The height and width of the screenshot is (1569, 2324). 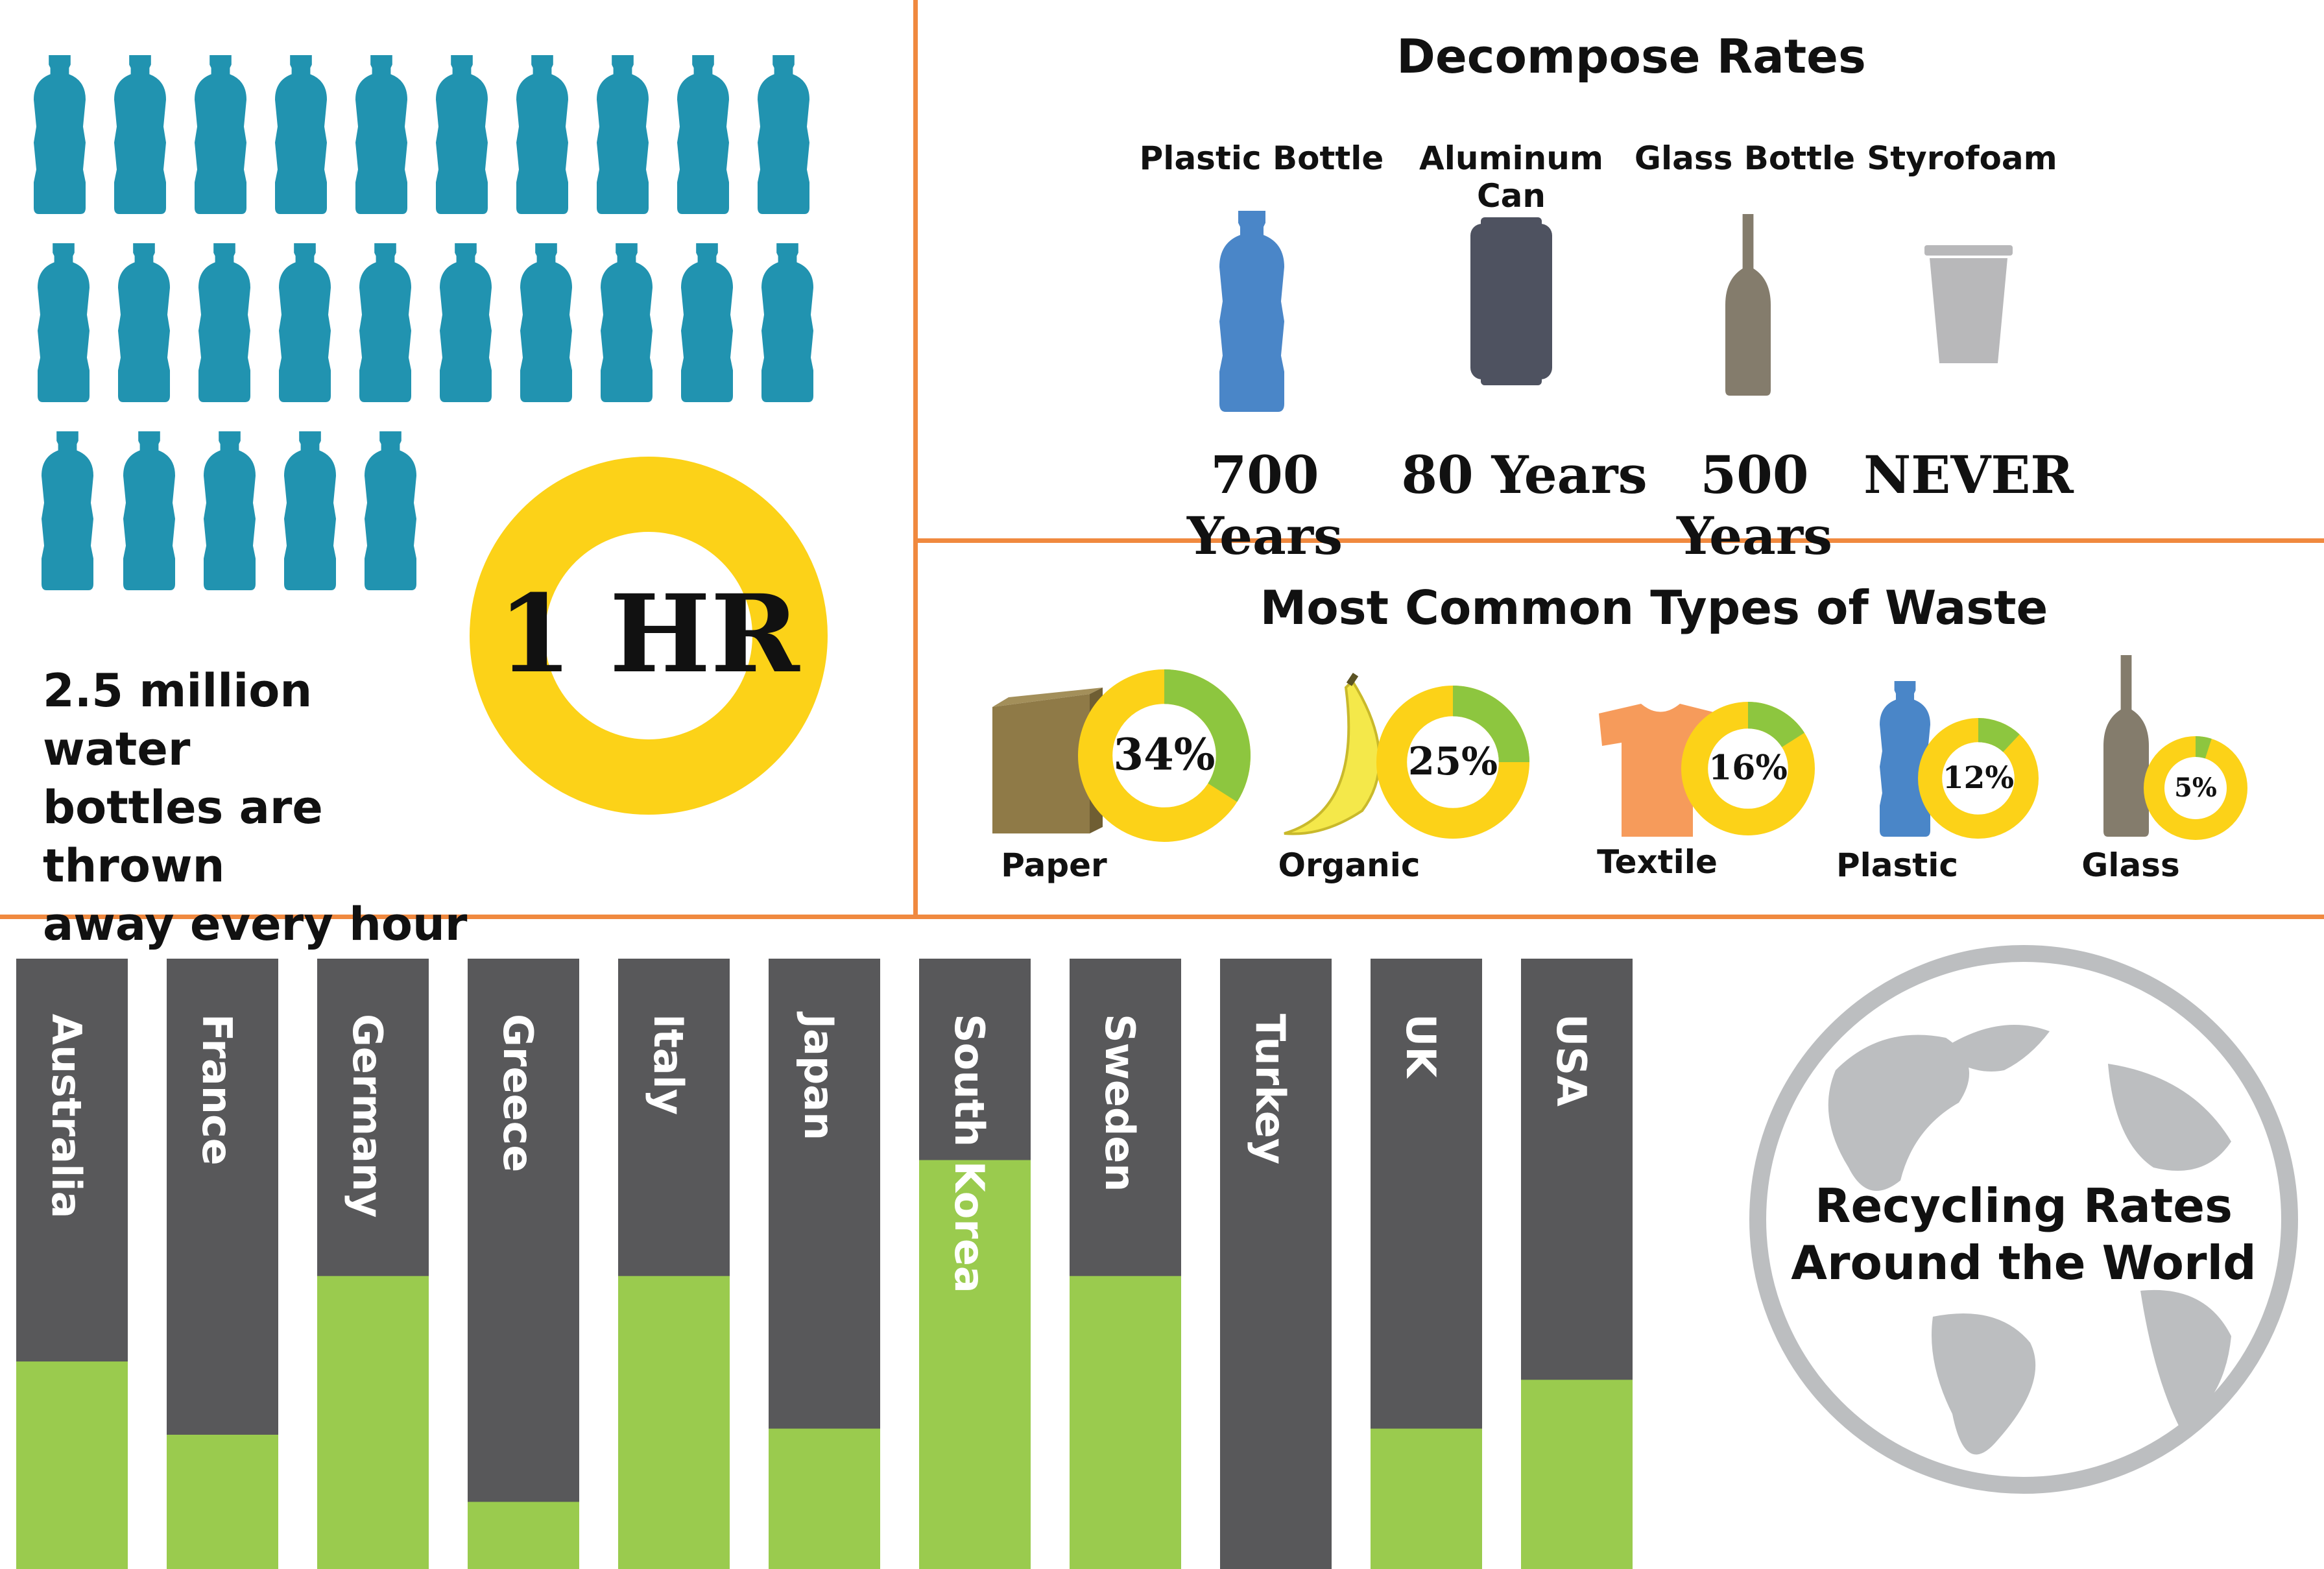 What do you see at coordinates (1511, 222) in the screenshot?
I see `can-top` at bounding box center [1511, 222].